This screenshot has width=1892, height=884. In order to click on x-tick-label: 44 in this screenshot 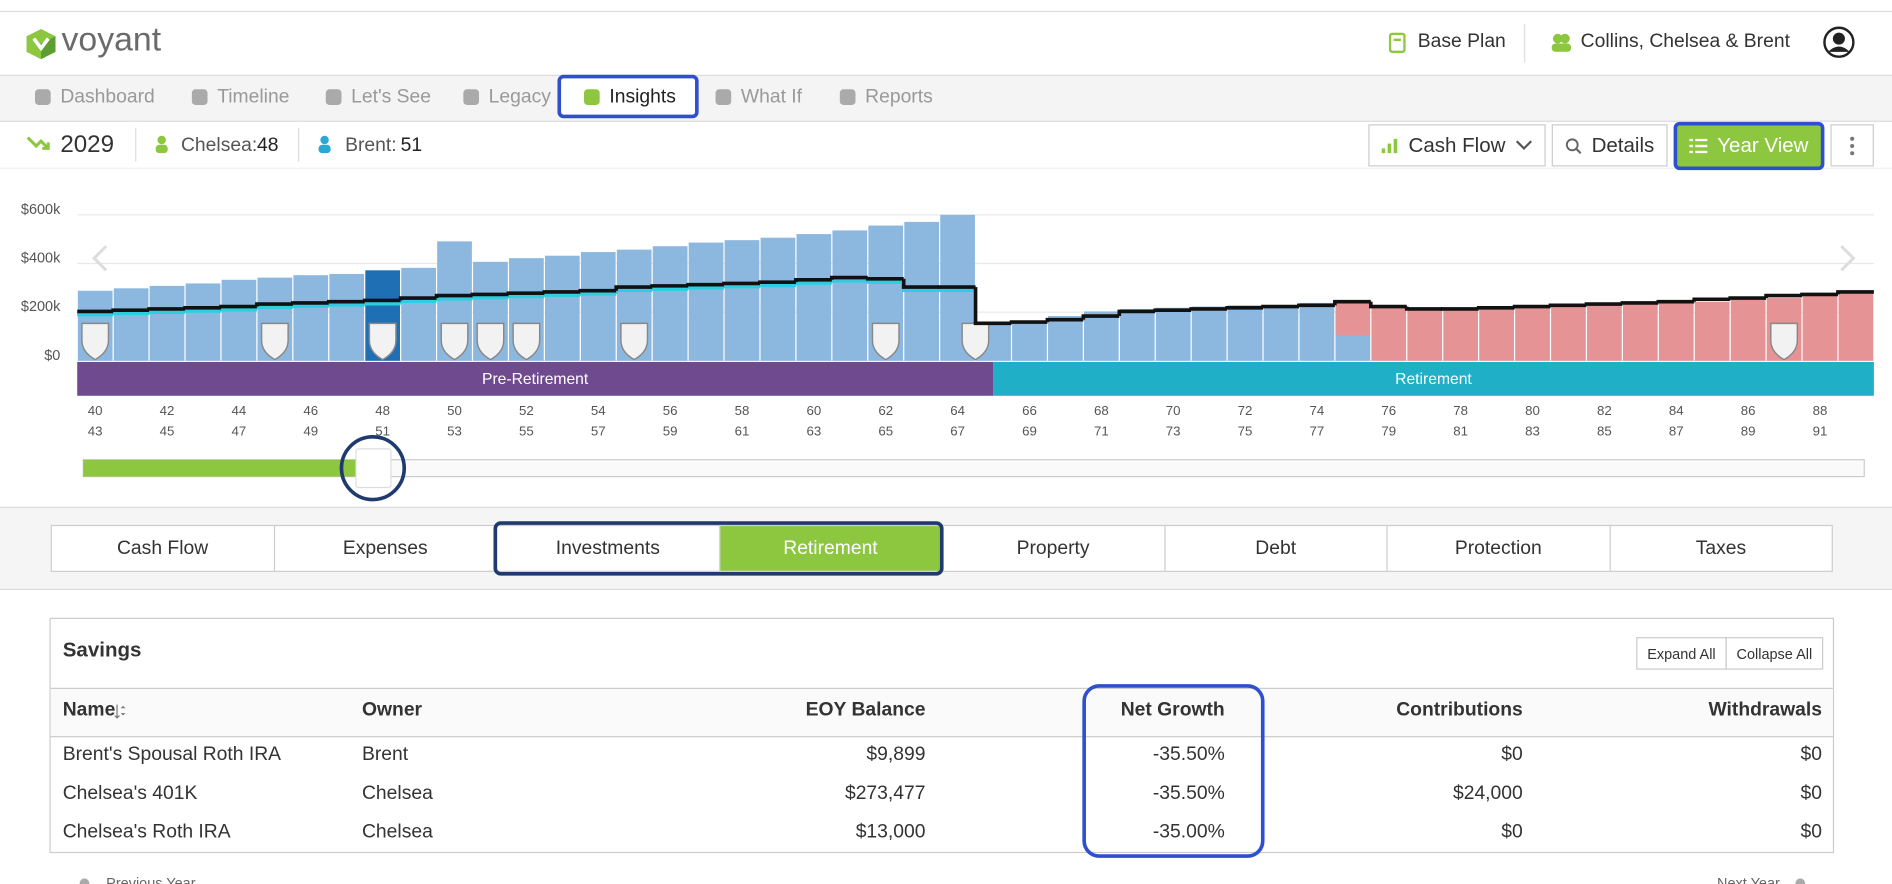, I will do `click(239, 410)`.